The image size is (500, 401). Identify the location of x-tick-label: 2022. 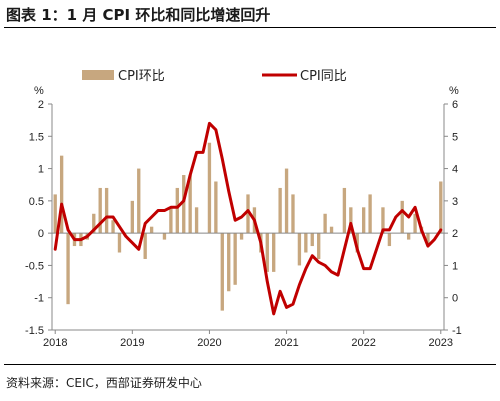
(363, 343).